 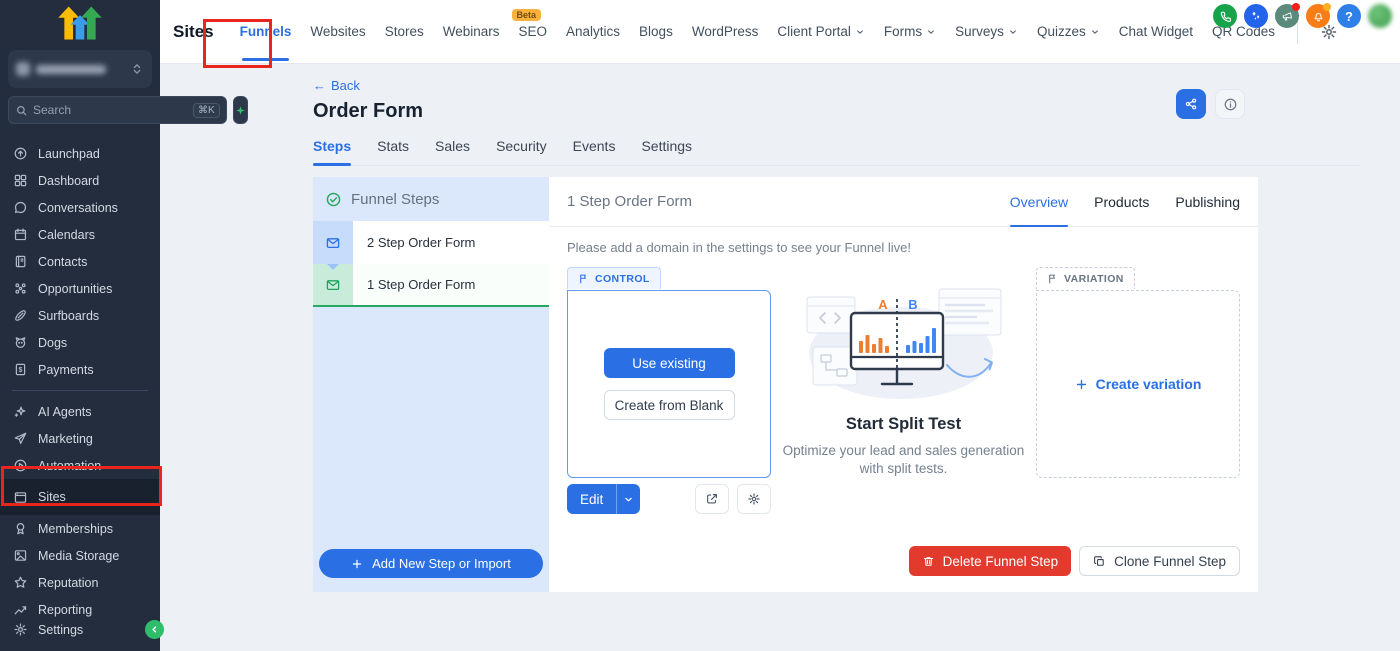 What do you see at coordinates (80, 315) in the screenshot?
I see `sidebar-item-surfboards: Surfboards` at bounding box center [80, 315].